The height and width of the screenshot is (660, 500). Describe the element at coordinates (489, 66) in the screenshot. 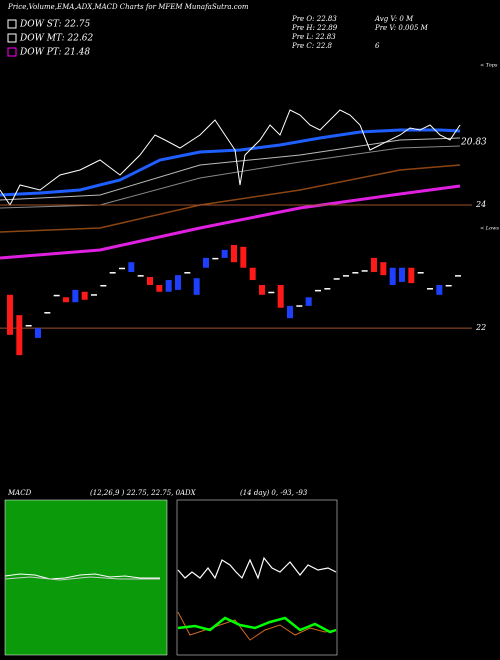

I see `tops-marker: < Tops` at that location.